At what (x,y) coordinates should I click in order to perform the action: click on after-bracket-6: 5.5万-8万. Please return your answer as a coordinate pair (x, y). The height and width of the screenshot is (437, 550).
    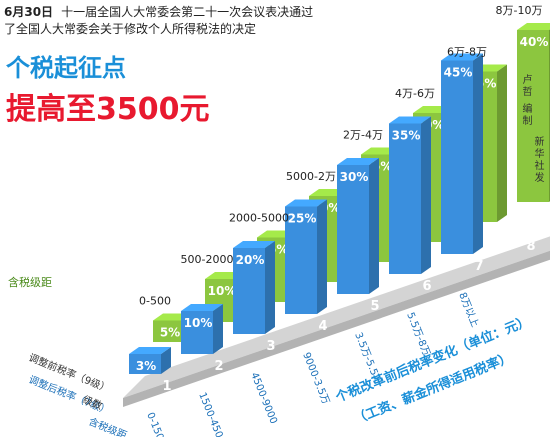
    Looking at the image, I should click on (417, 334).